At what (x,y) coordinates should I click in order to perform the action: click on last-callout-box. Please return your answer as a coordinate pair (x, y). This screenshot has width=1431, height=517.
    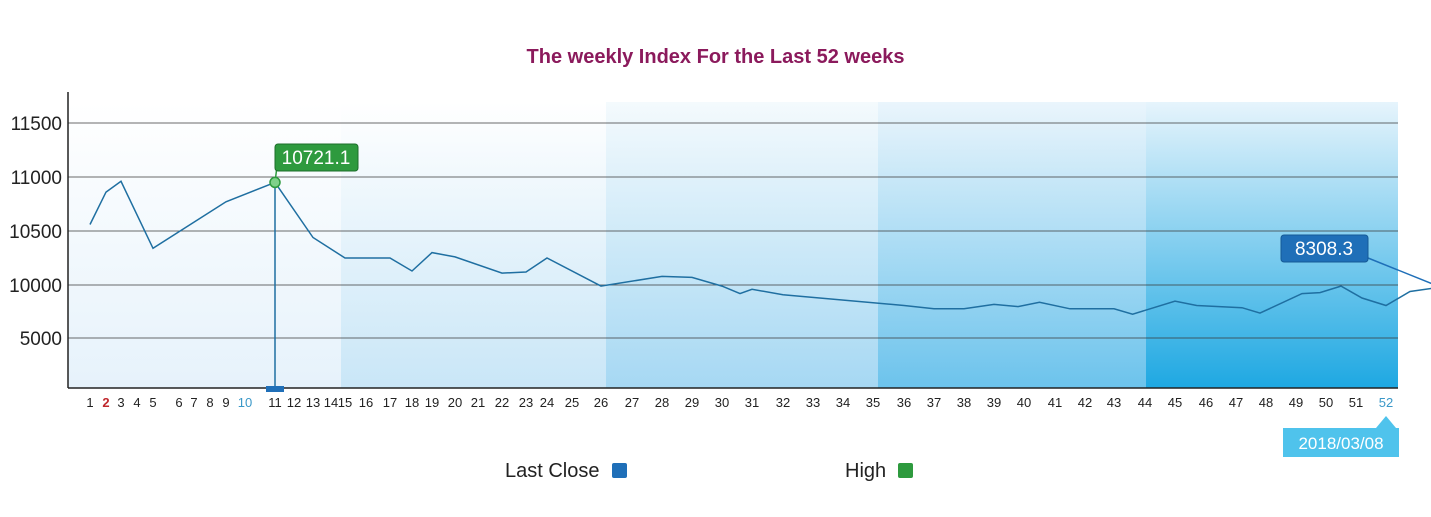
    Looking at the image, I should click on (1324, 248).